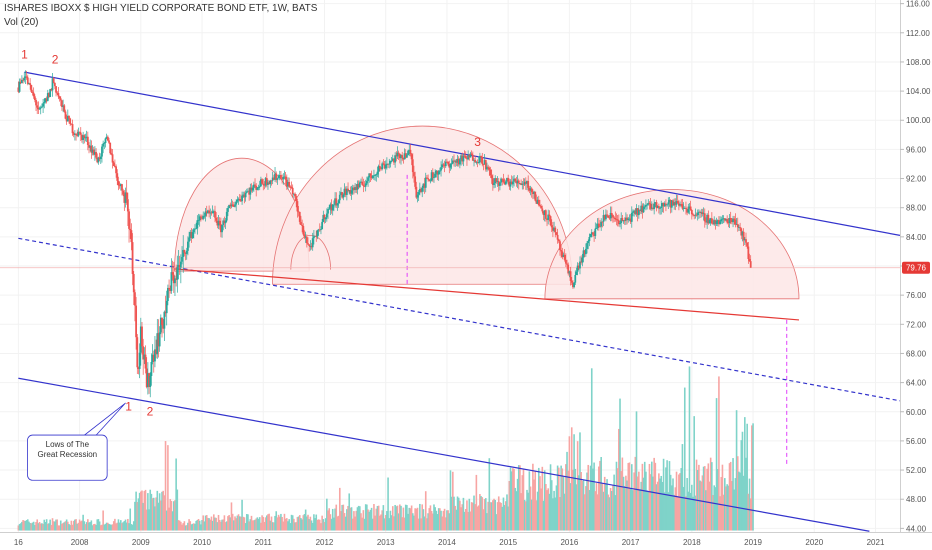  Describe the element at coordinates (916, 441) in the screenshot. I see `y-tick-label: 56.00` at that location.